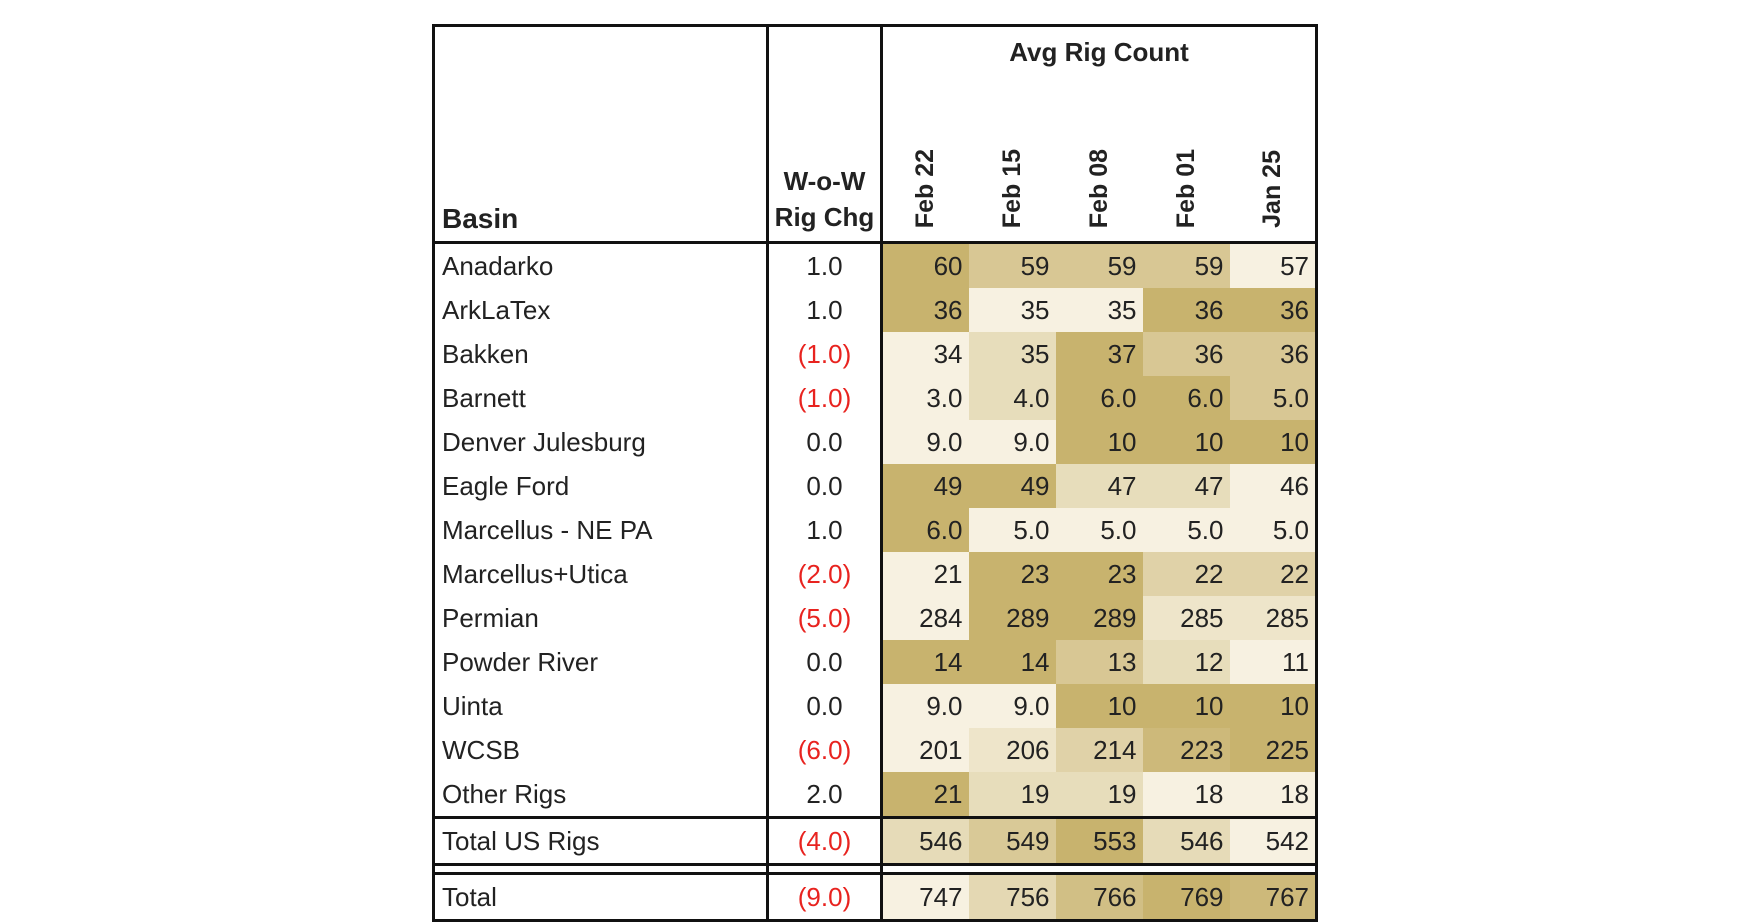  I want to click on rig-count-cell: 214, so click(1099, 750).